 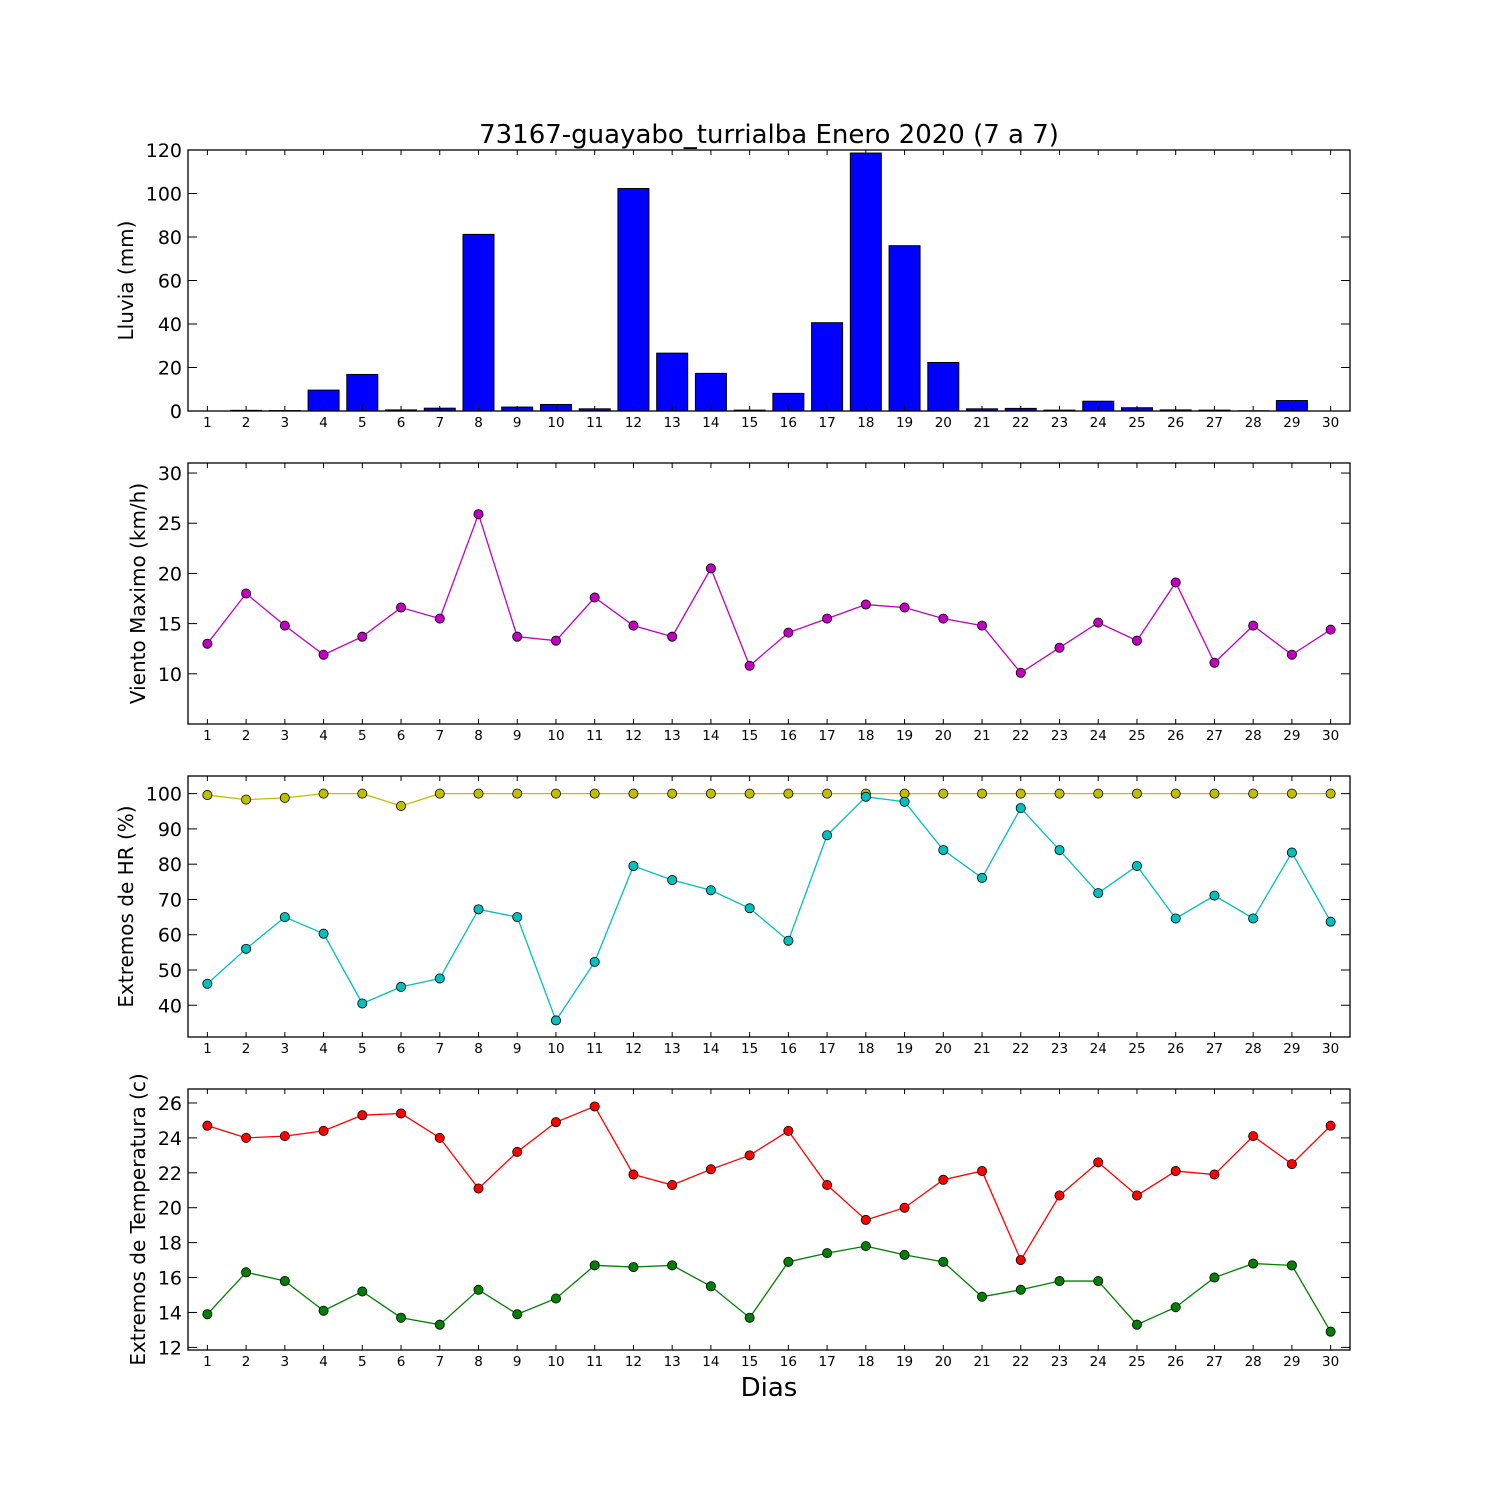 What do you see at coordinates (439, 1049) in the screenshot?
I see `humidity-x-tick-label: 7` at bounding box center [439, 1049].